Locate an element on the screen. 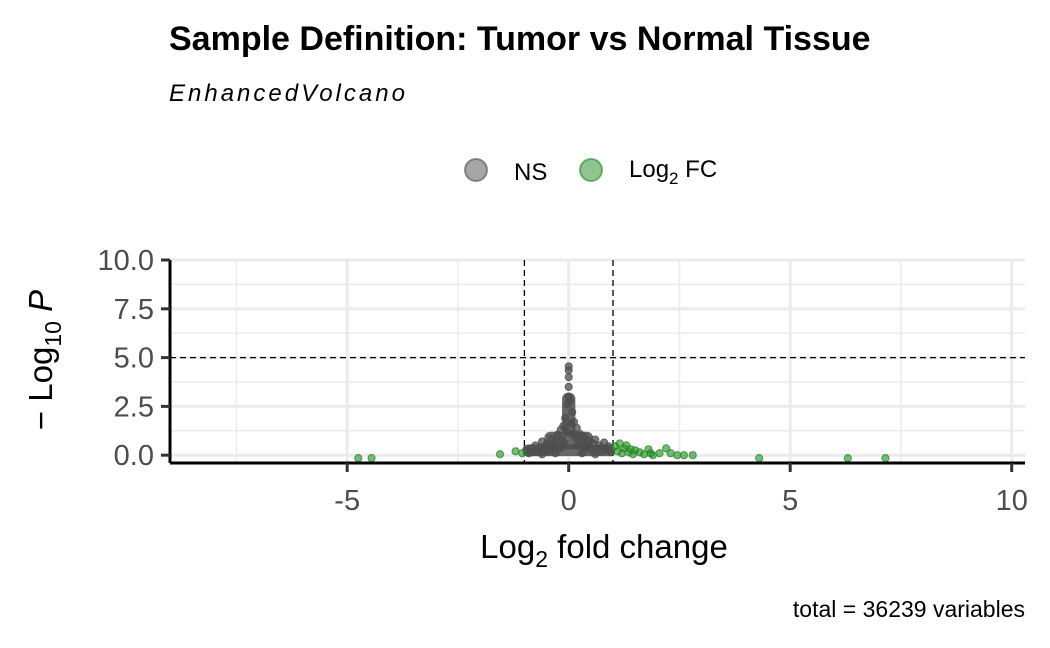  legend-key-fc is located at coordinates (591, 170).